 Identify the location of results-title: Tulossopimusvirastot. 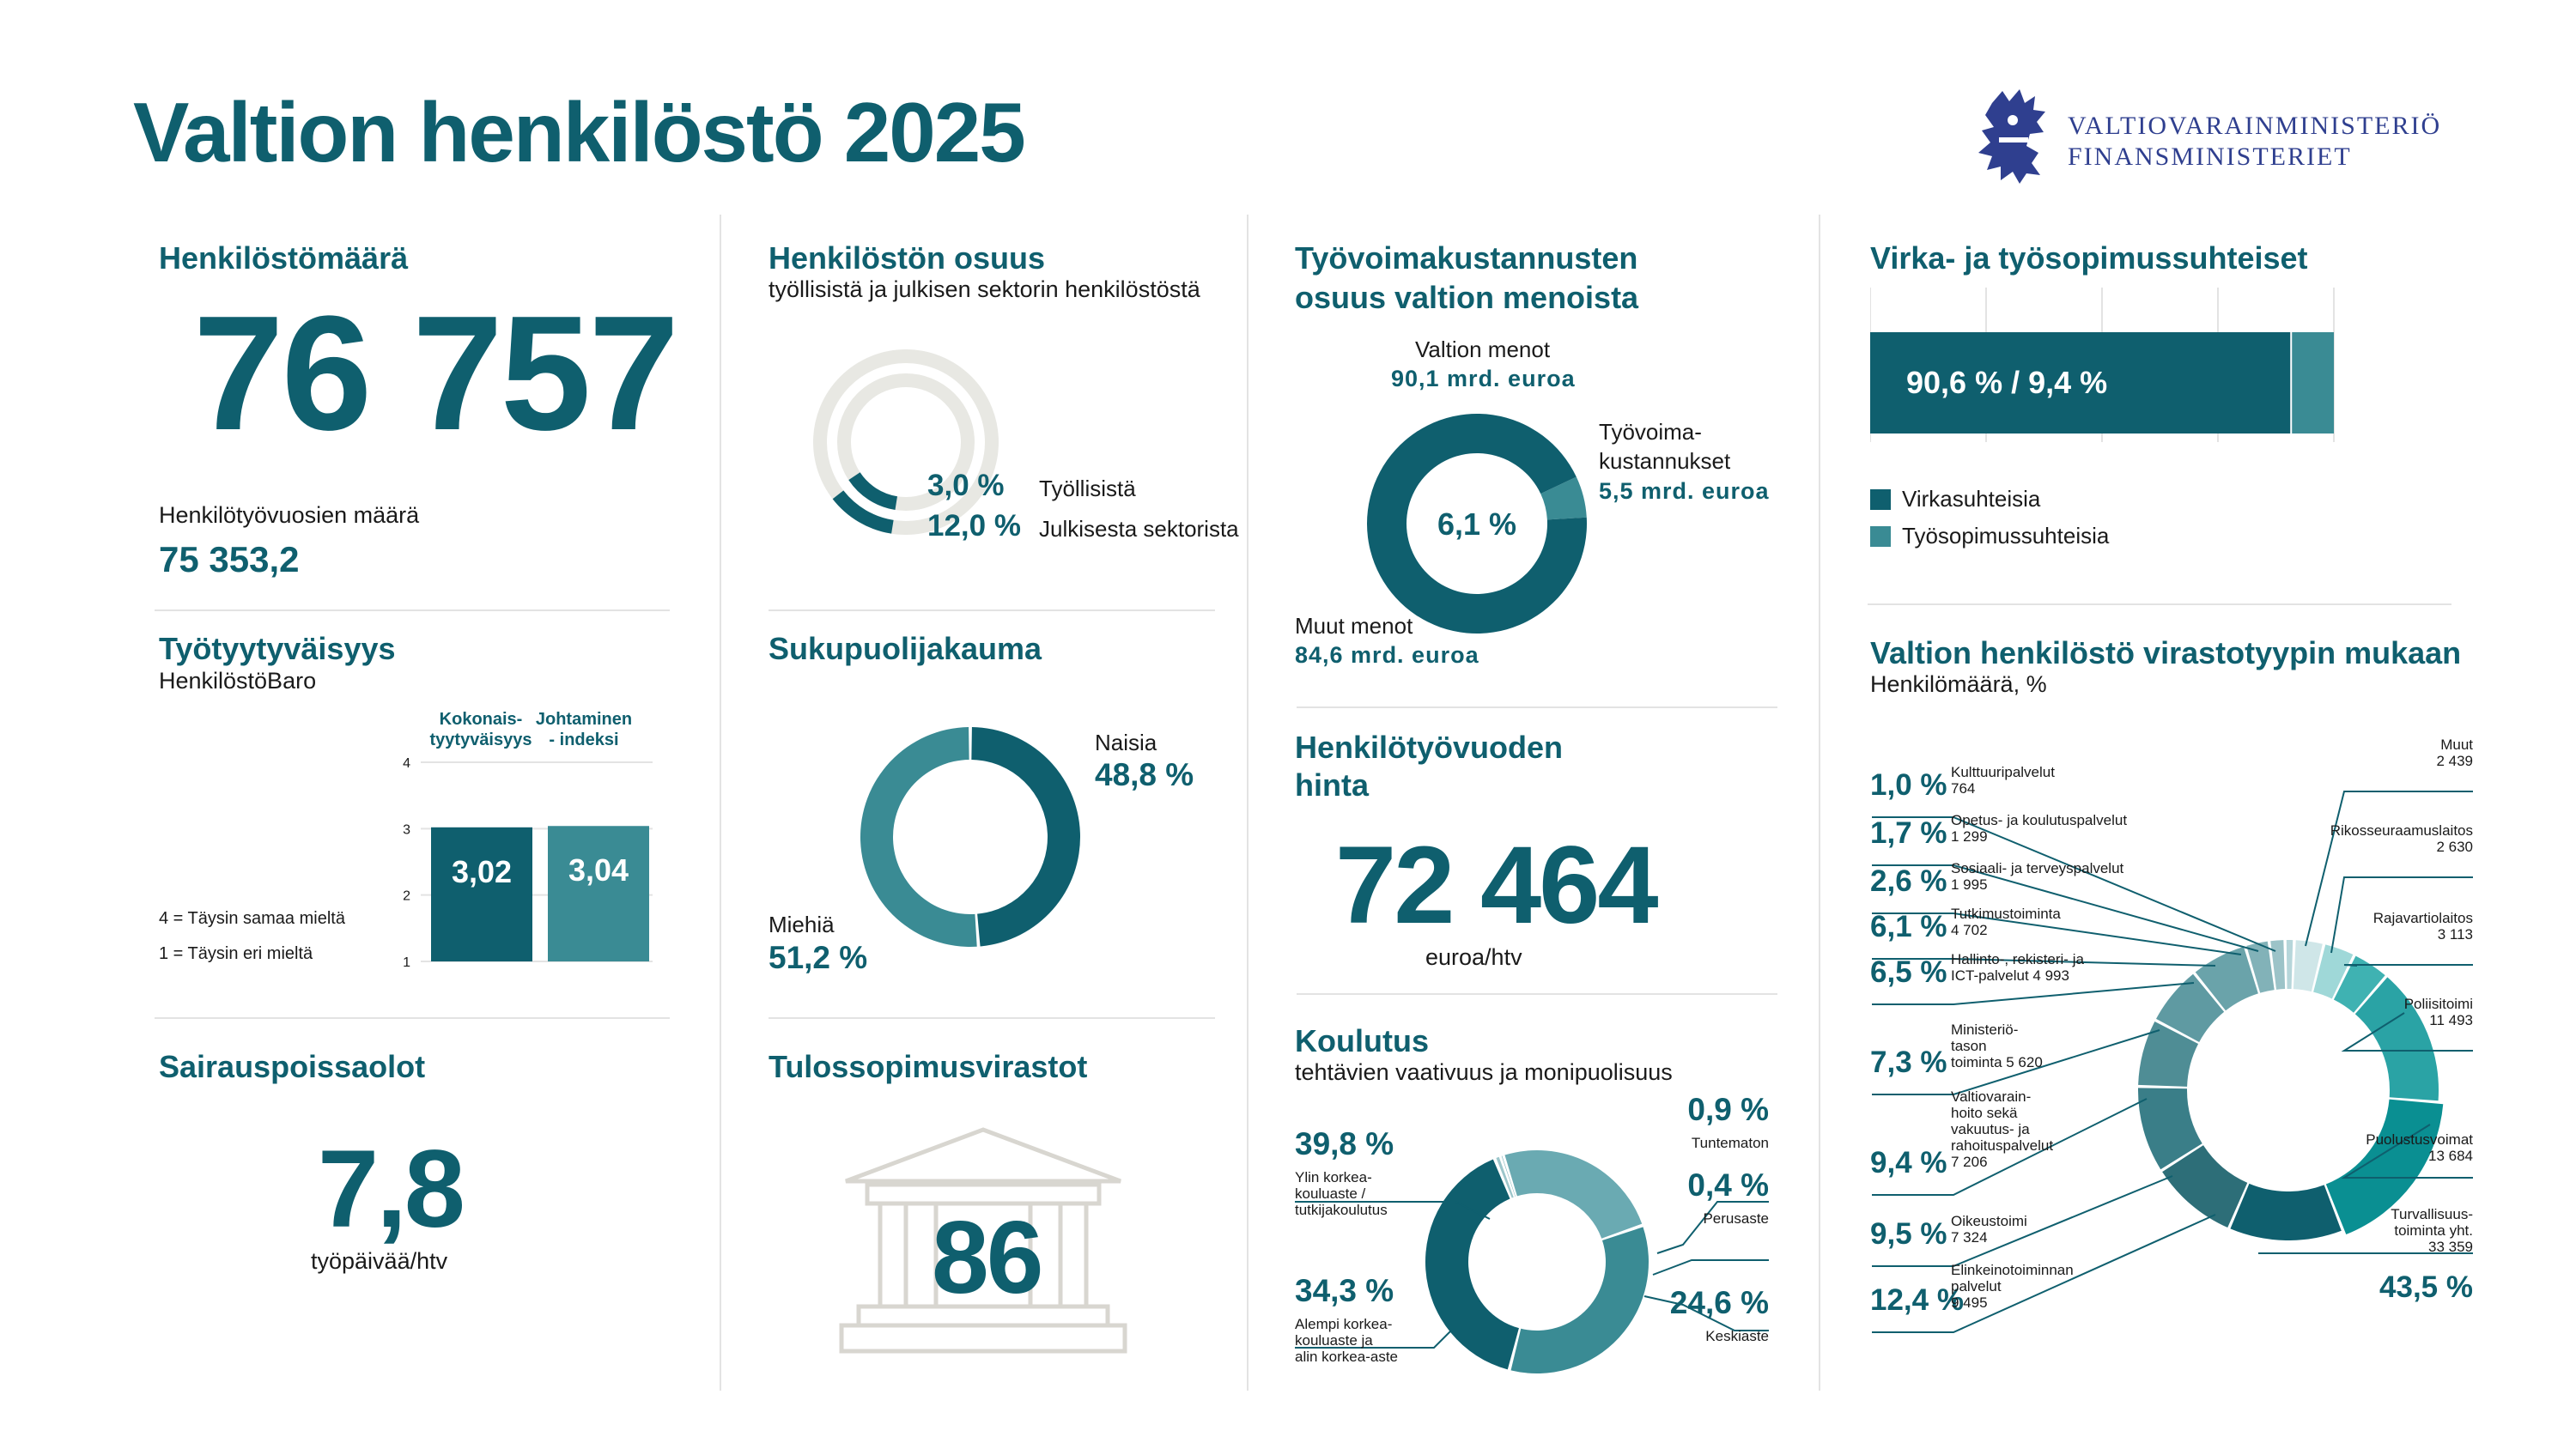
(929, 1066).